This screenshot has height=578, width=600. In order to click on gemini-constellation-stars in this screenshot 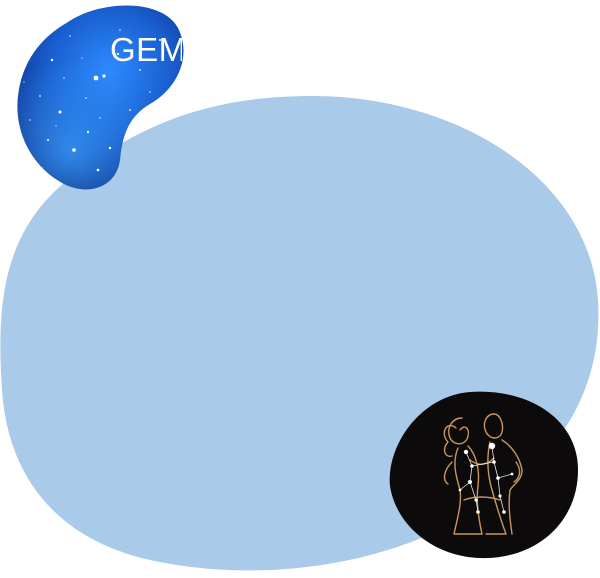, I will do `click(486, 478)`.